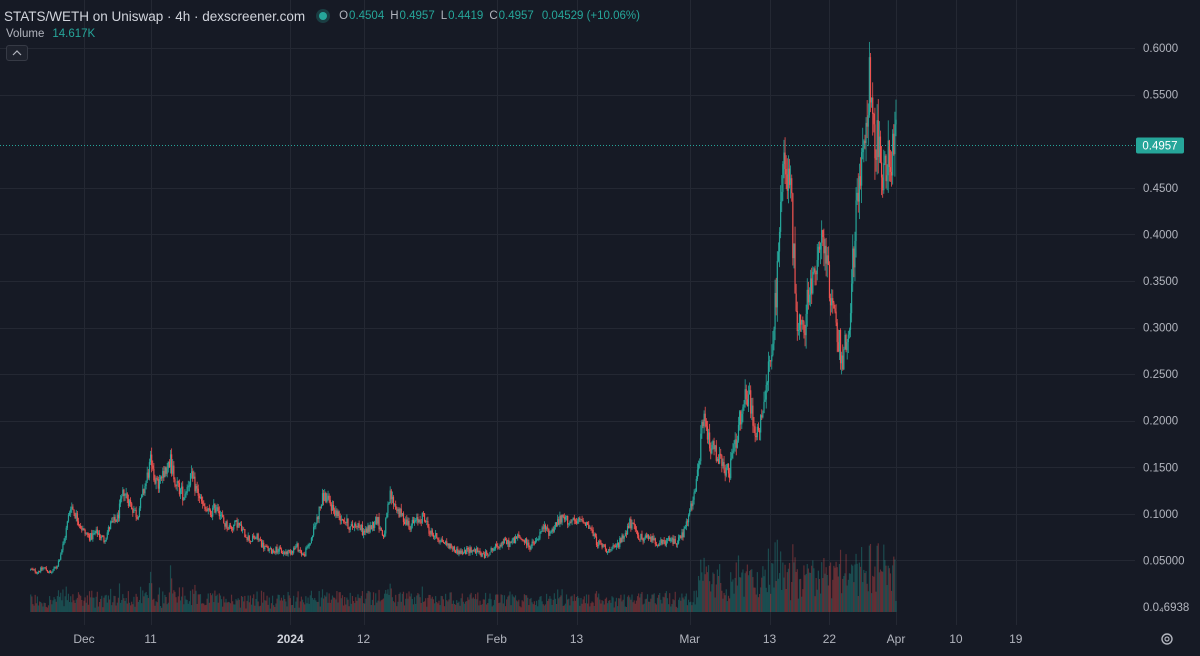 Image resolution: width=1200 pixels, height=656 pixels. I want to click on chart-settings-button, so click(1167, 639).